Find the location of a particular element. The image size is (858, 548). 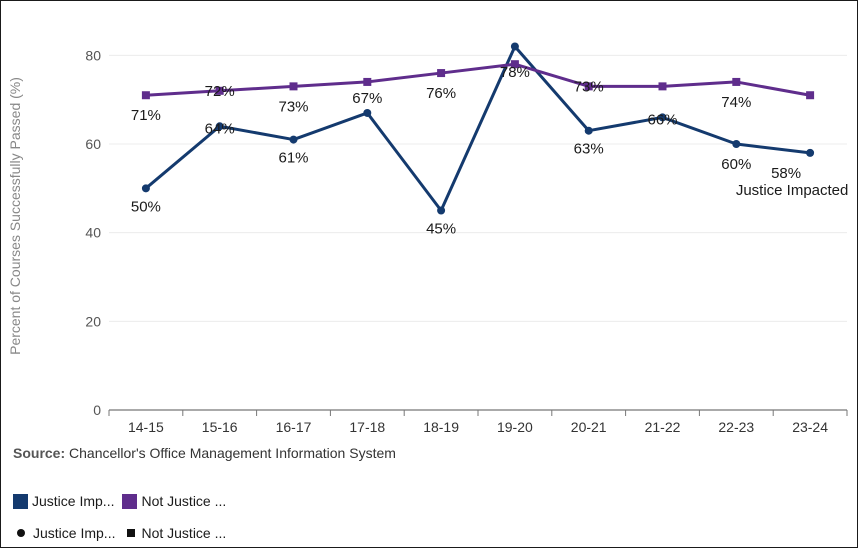

data-label: 72% is located at coordinates (220, 91).